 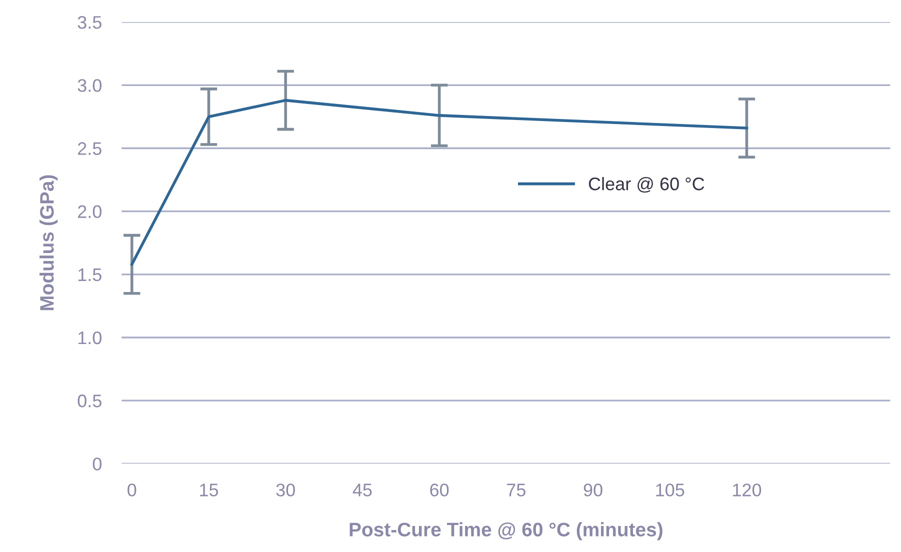 I want to click on x-tick-label: 0, so click(x=132, y=490).